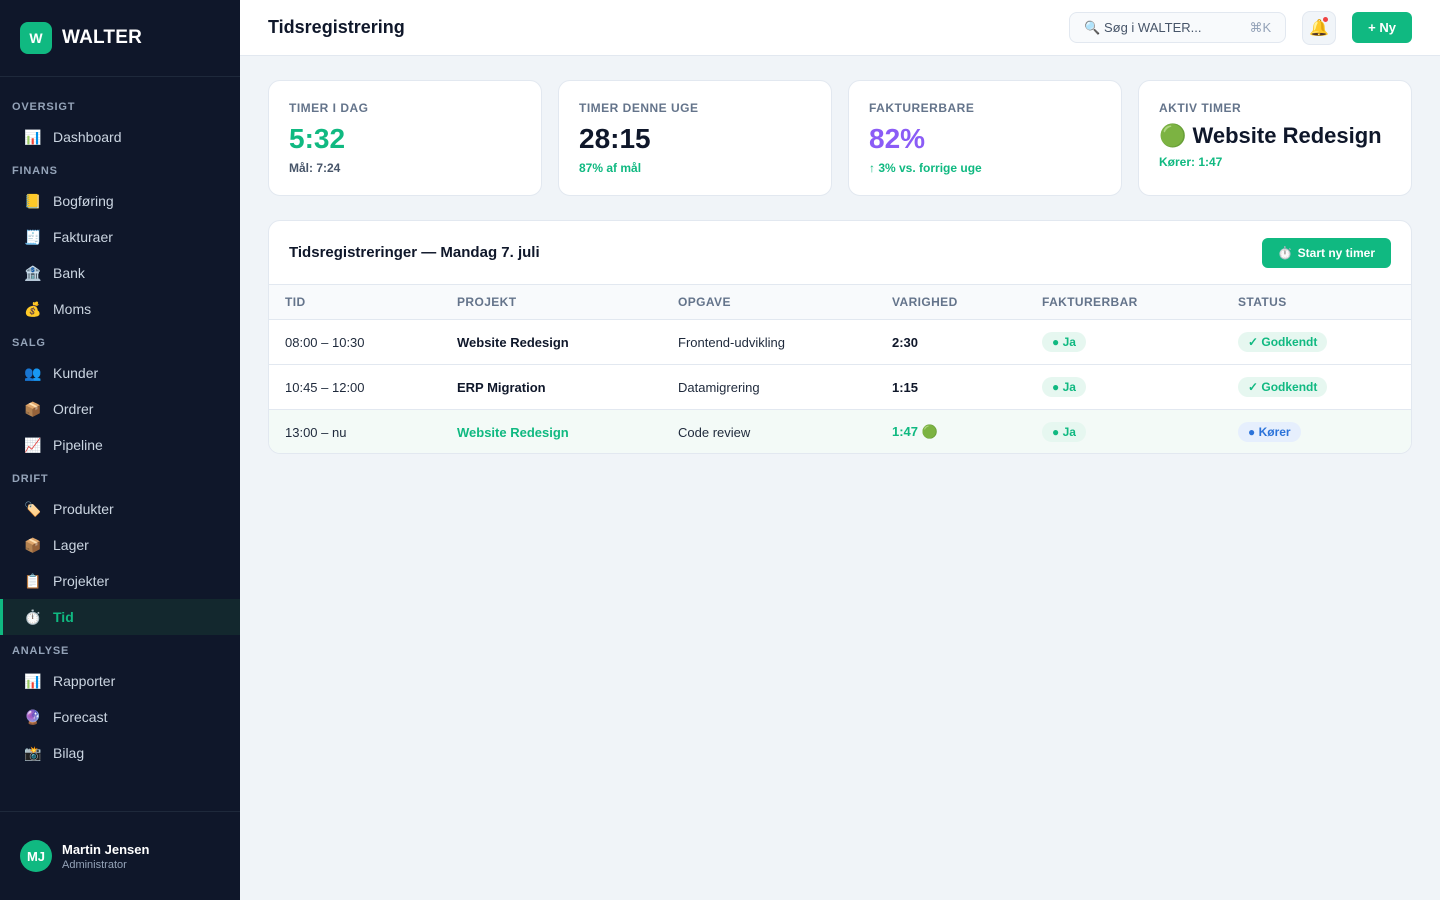  What do you see at coordinates (1124, 342) in the screenshot?
I see `cell-billable: ● Ja` at bounding box center [1124, 342].